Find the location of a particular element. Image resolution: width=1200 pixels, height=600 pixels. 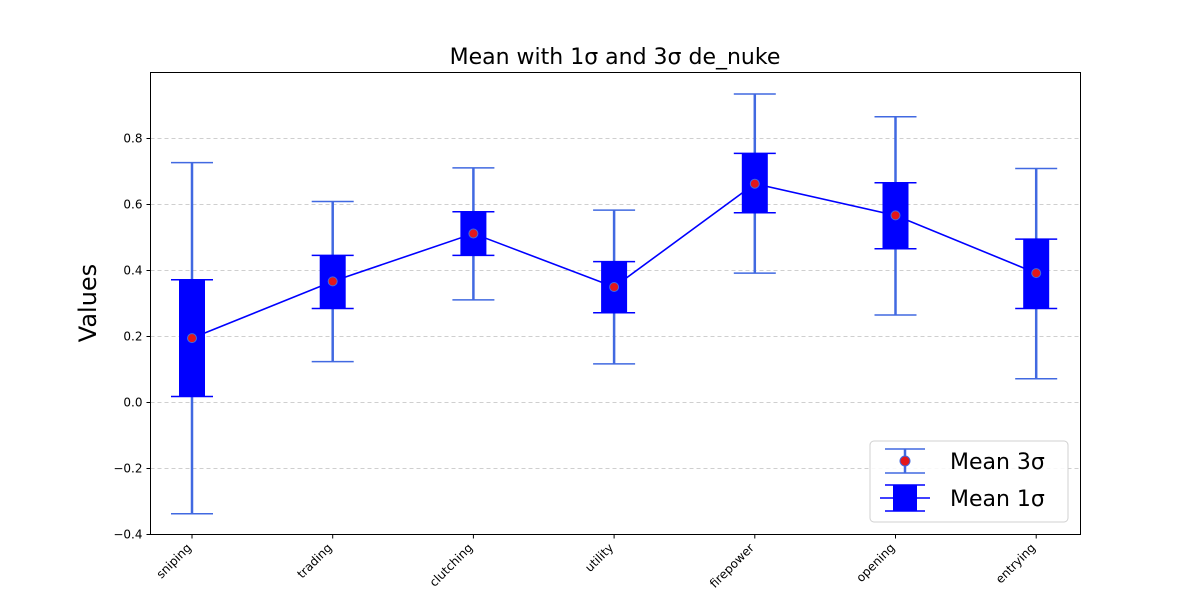

chart-title: Mean with 1σ and 3σ de_nuke is located at coordinates (615, 57).